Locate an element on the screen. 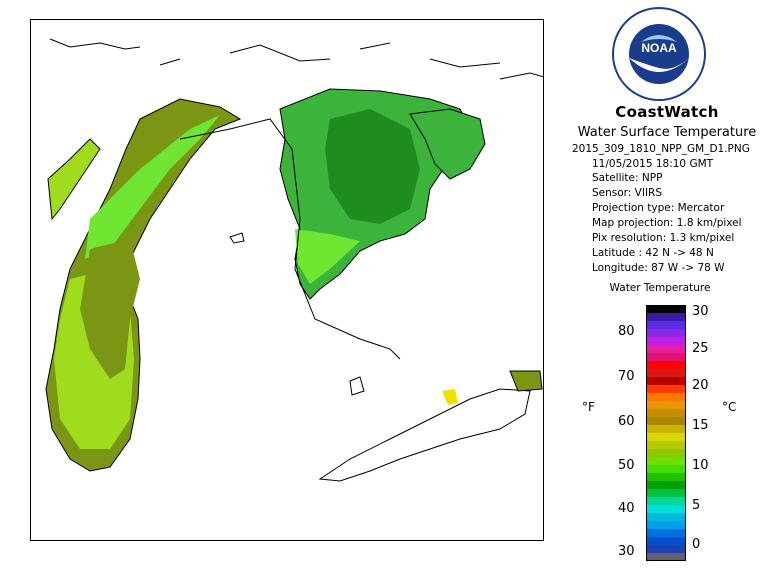 The image size is (782, 572). c-tick-25: 25 is located at coordinates (700, 348).